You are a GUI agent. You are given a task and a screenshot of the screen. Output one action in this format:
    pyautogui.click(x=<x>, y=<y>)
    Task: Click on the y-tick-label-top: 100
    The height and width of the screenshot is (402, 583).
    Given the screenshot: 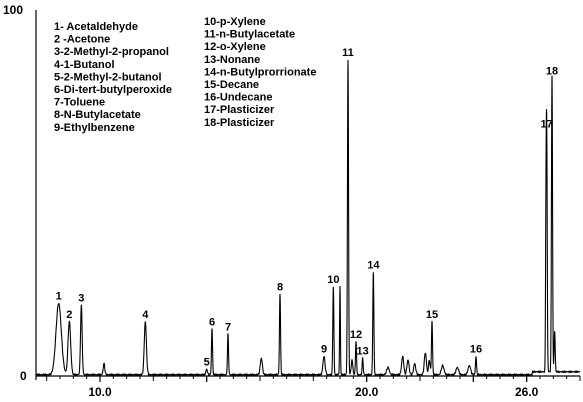 What is the action you would take?
    pyautogui.click(x=13, y=10)
    